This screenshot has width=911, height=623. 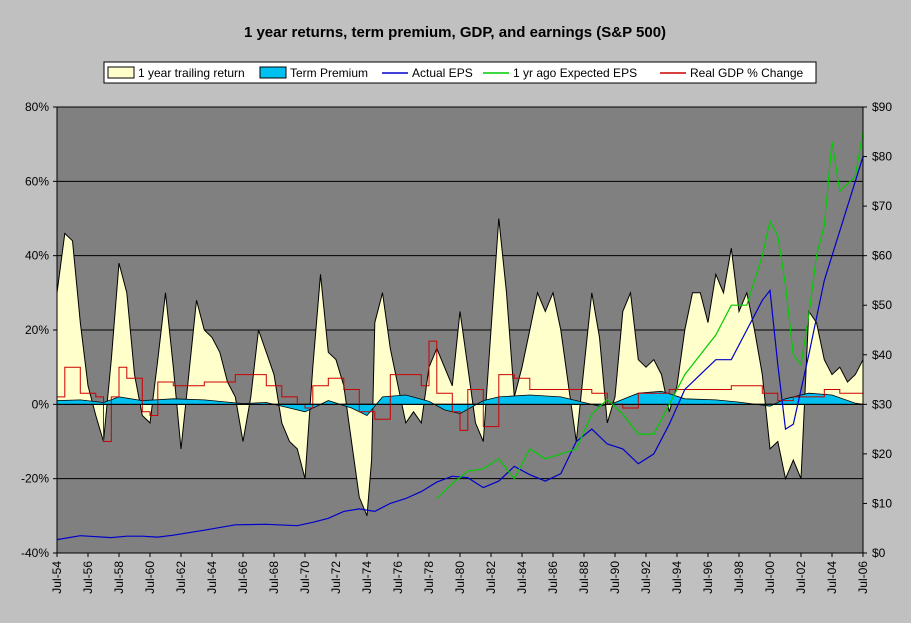 What do you see at coordinates (882, 157) in the screenshot?
I see `right-tick-label: $80` at bounding box center [882, 157].